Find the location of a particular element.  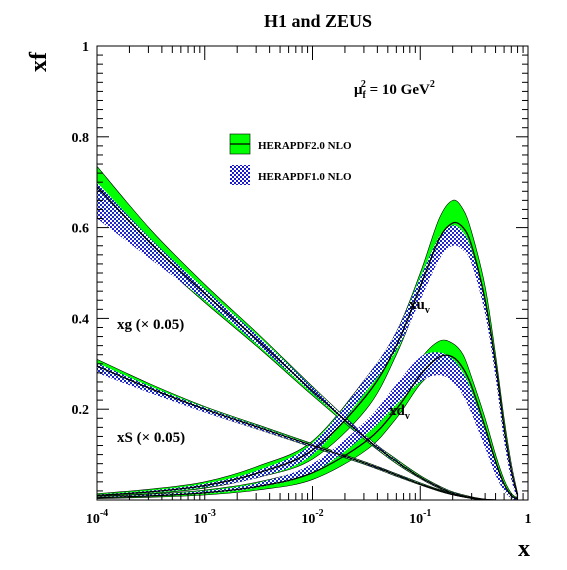

series-label-xg: xg (× 0.05) is located at coordinates (150, 325).